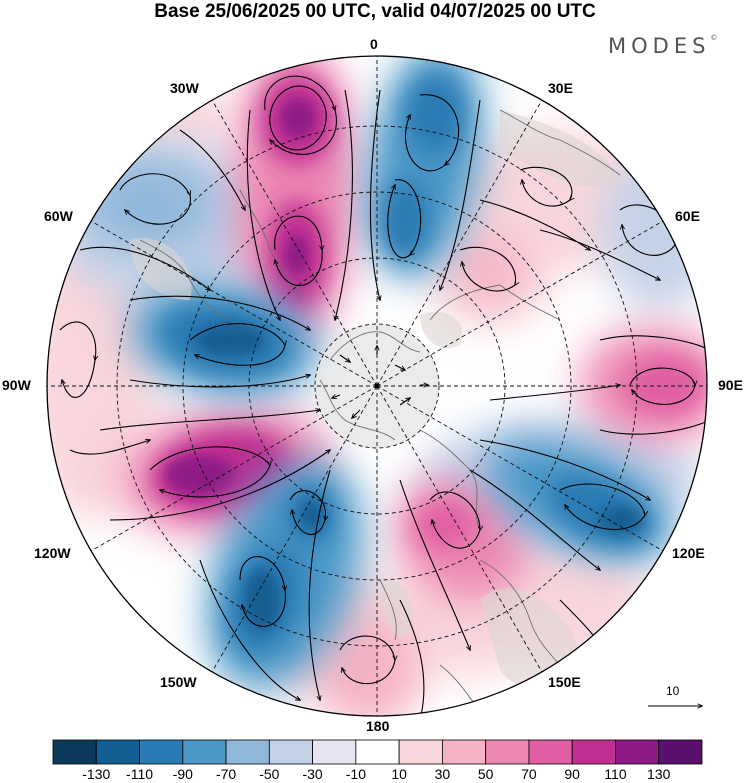 The image size is (750, 783). Describe the element at coordinates (355, 774) in the screenshot. I see `colorbar-tick-label: -10` at that location.